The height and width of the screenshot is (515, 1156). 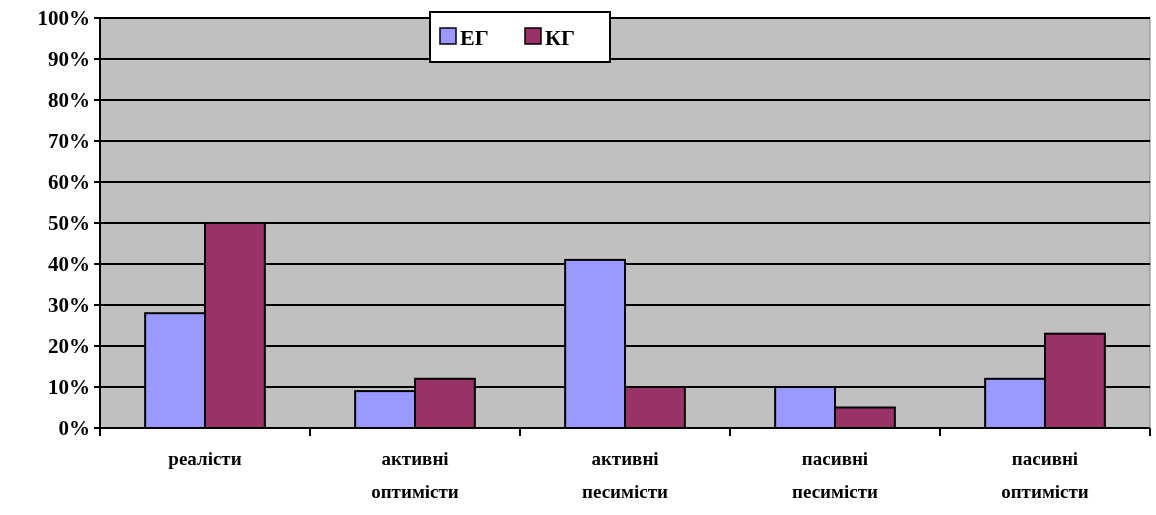 I want to click on y-tick-label: 60%, so click(x=69, y=182).